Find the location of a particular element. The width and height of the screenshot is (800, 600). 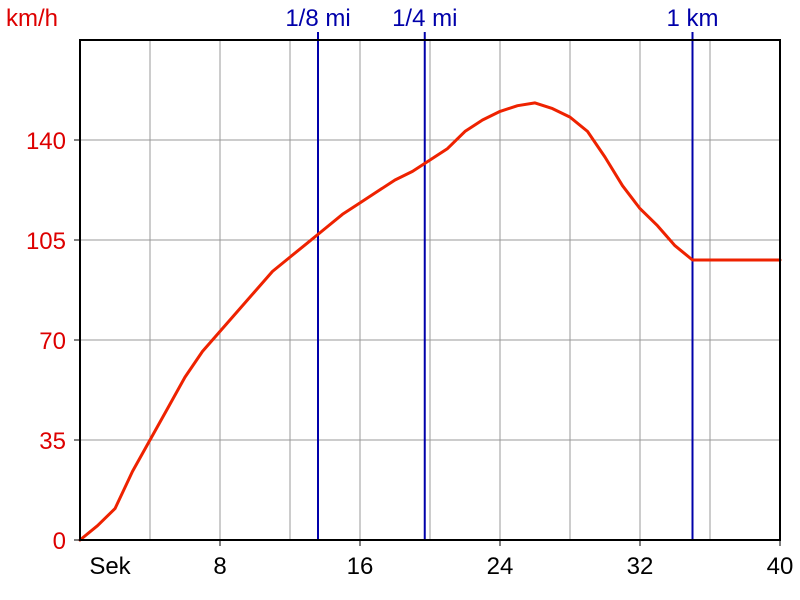

x-tick-label: 8 is located at coordinates (219, 566).